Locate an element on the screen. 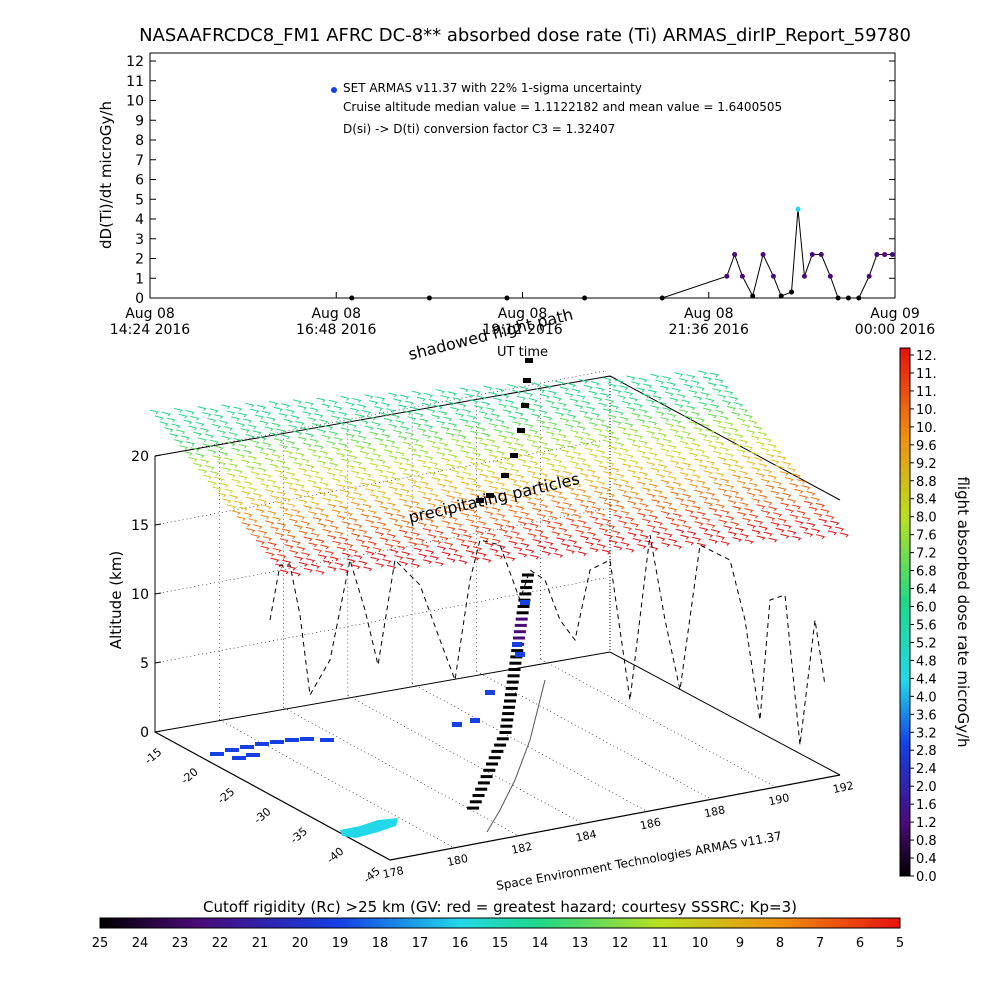  dose-tick-label: 11. is located at coordinates (926, 392).